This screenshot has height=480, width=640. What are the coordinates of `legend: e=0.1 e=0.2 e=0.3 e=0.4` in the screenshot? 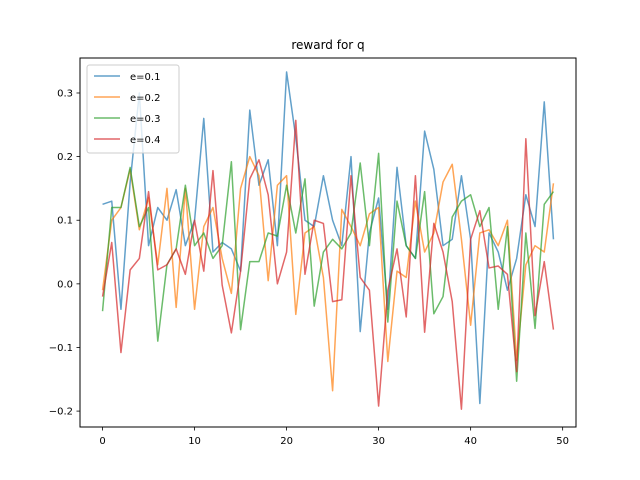 It's located at (133, 109).